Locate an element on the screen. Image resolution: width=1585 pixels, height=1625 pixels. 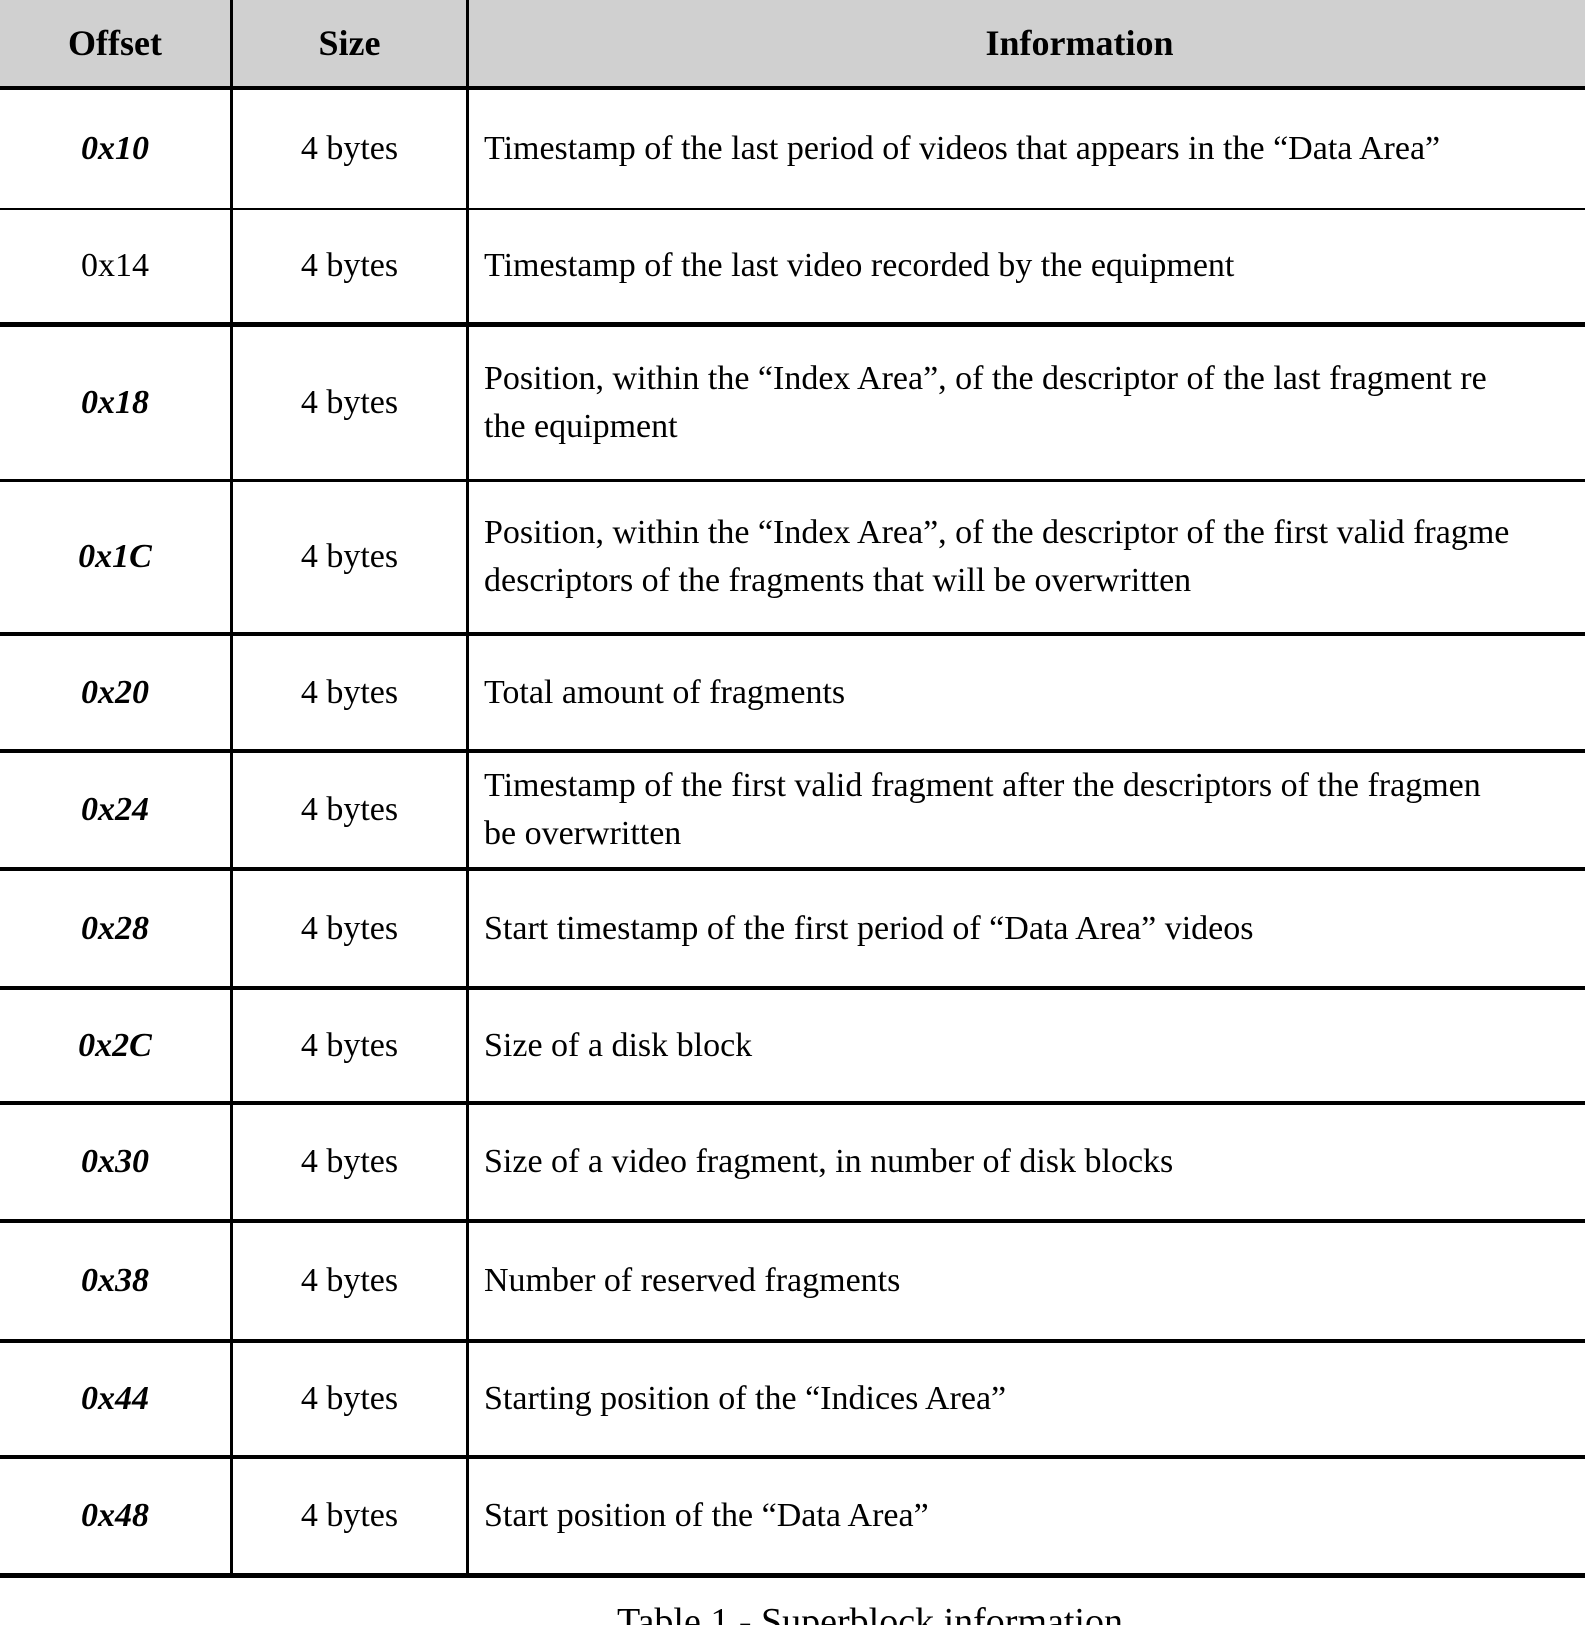
info-line: Size of a disk block is located at coordinates (618, 1045).